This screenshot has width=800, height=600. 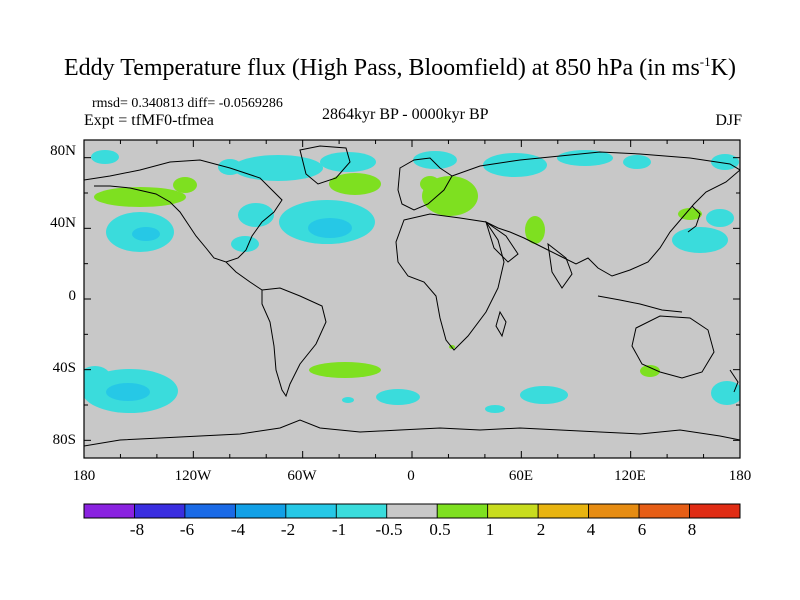 I want to click on greenland-coast, so click(x=325, y=165).